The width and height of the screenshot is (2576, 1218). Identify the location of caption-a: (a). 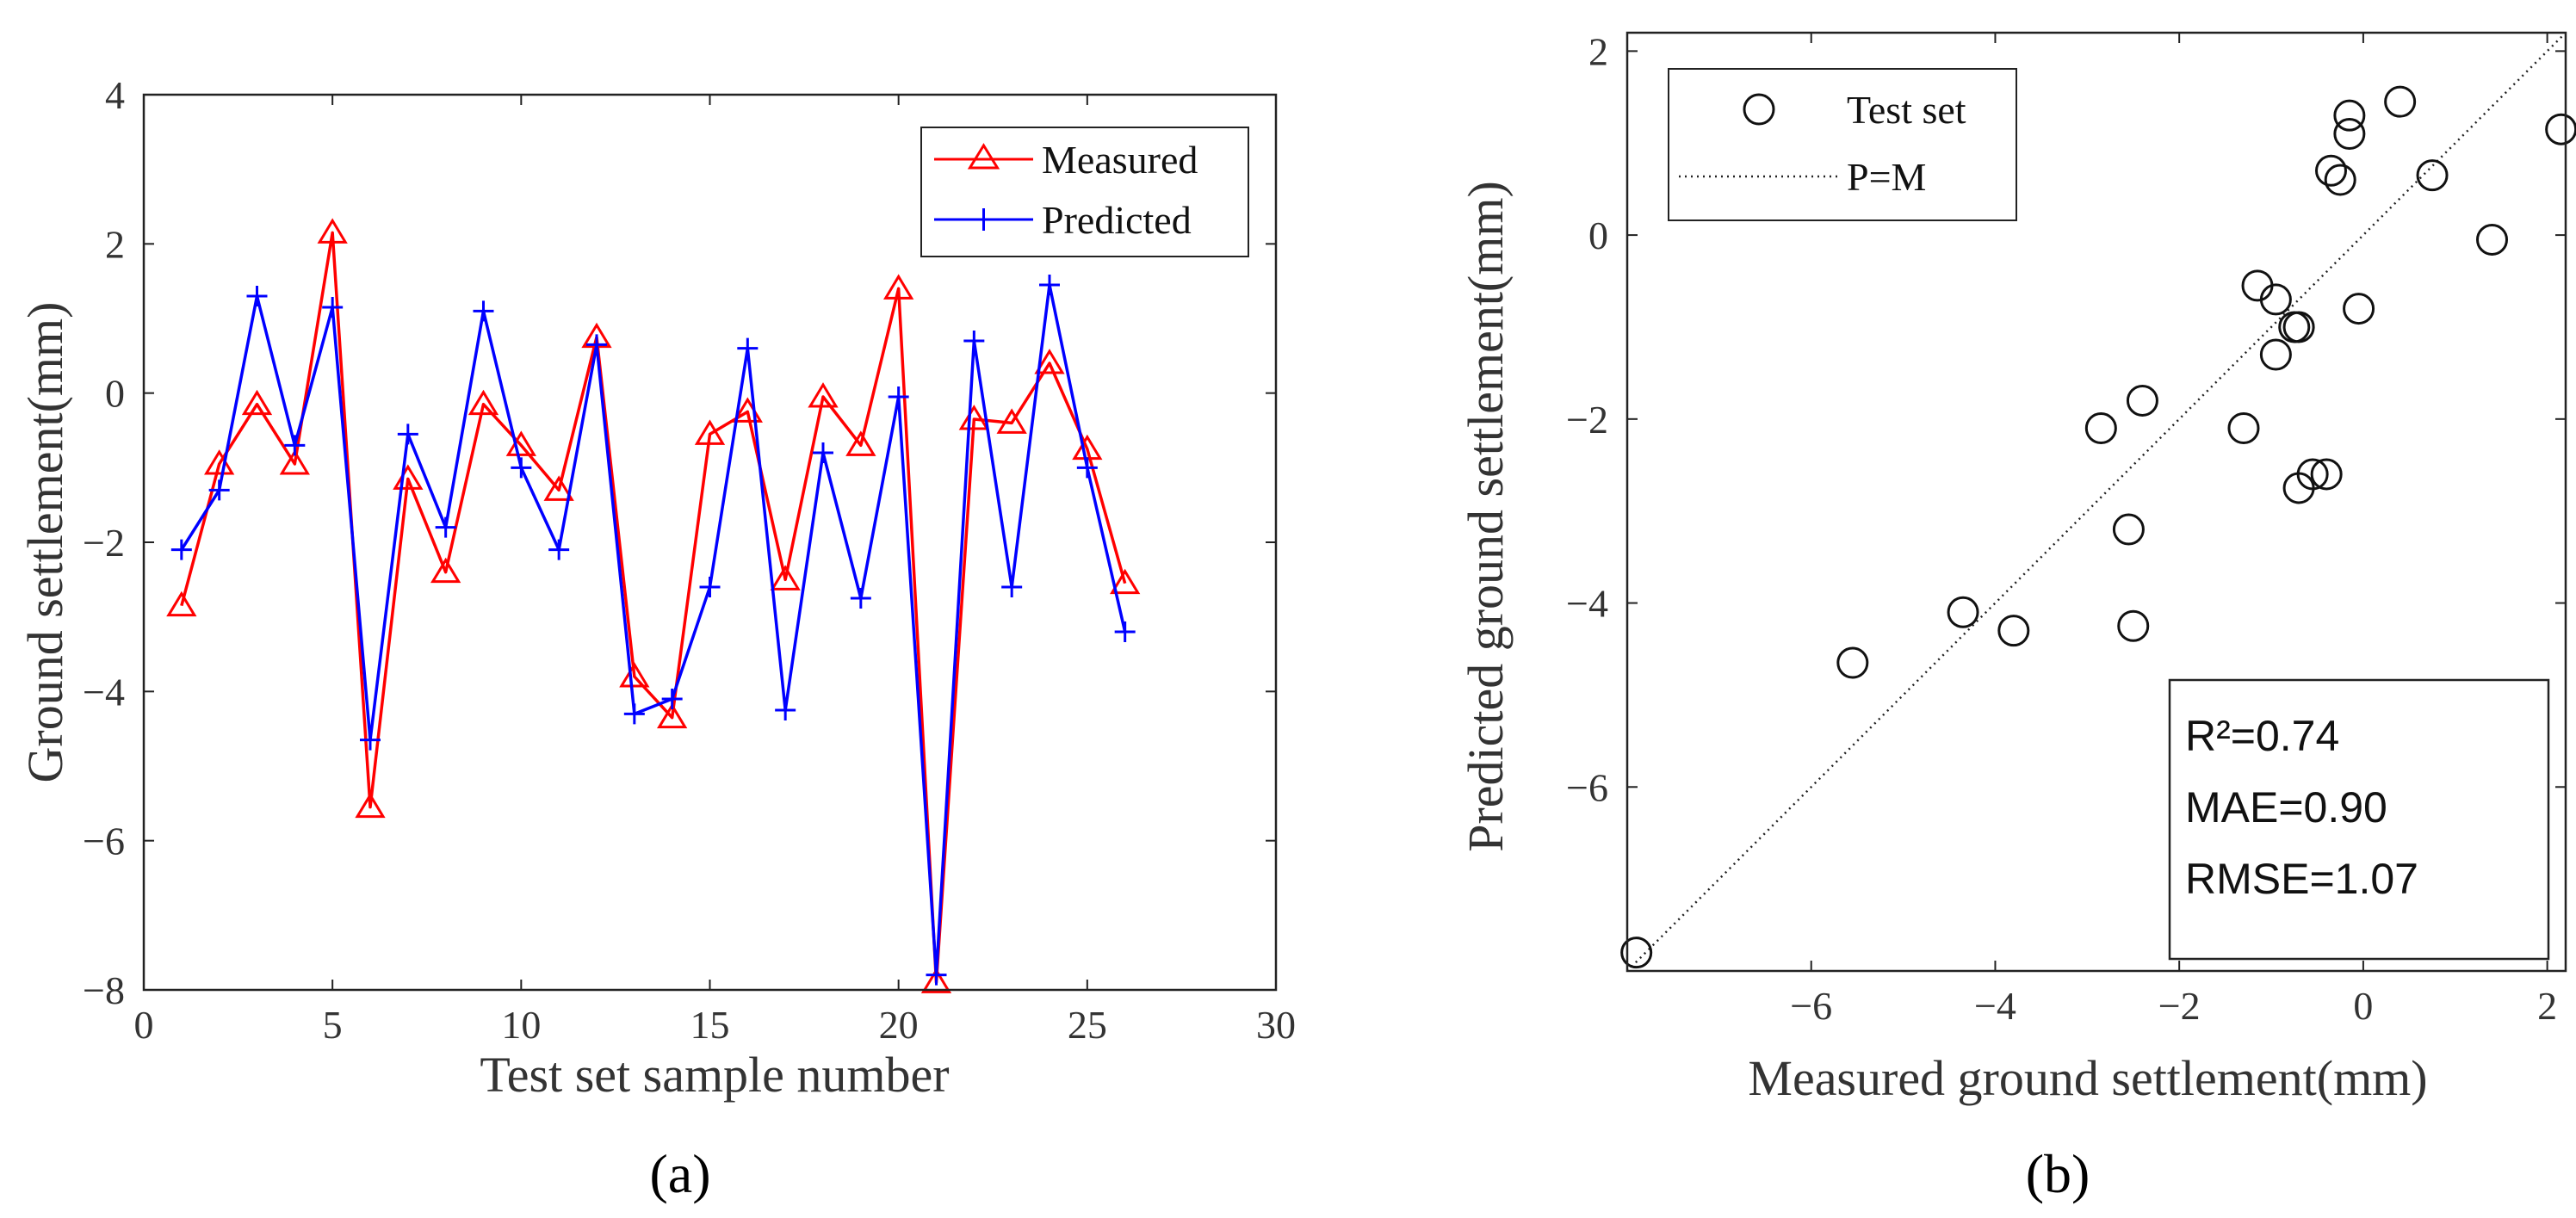
(679, 1173).